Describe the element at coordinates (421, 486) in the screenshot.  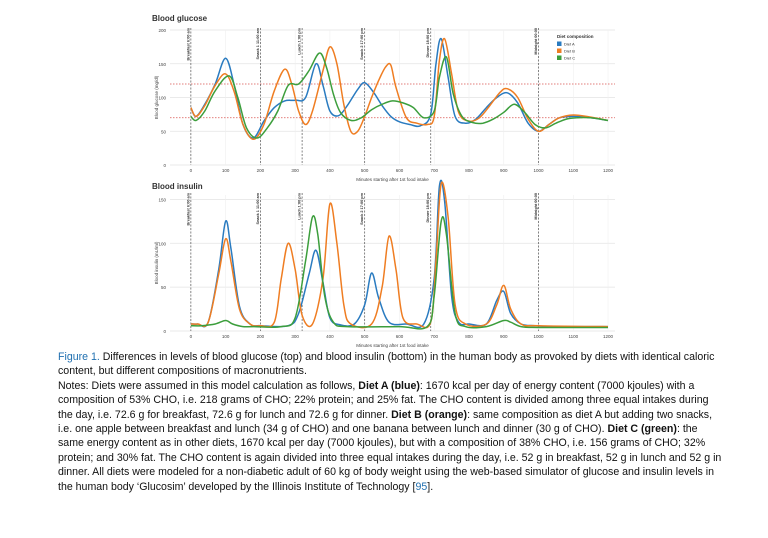
I see `reference-link: 95` at that location.